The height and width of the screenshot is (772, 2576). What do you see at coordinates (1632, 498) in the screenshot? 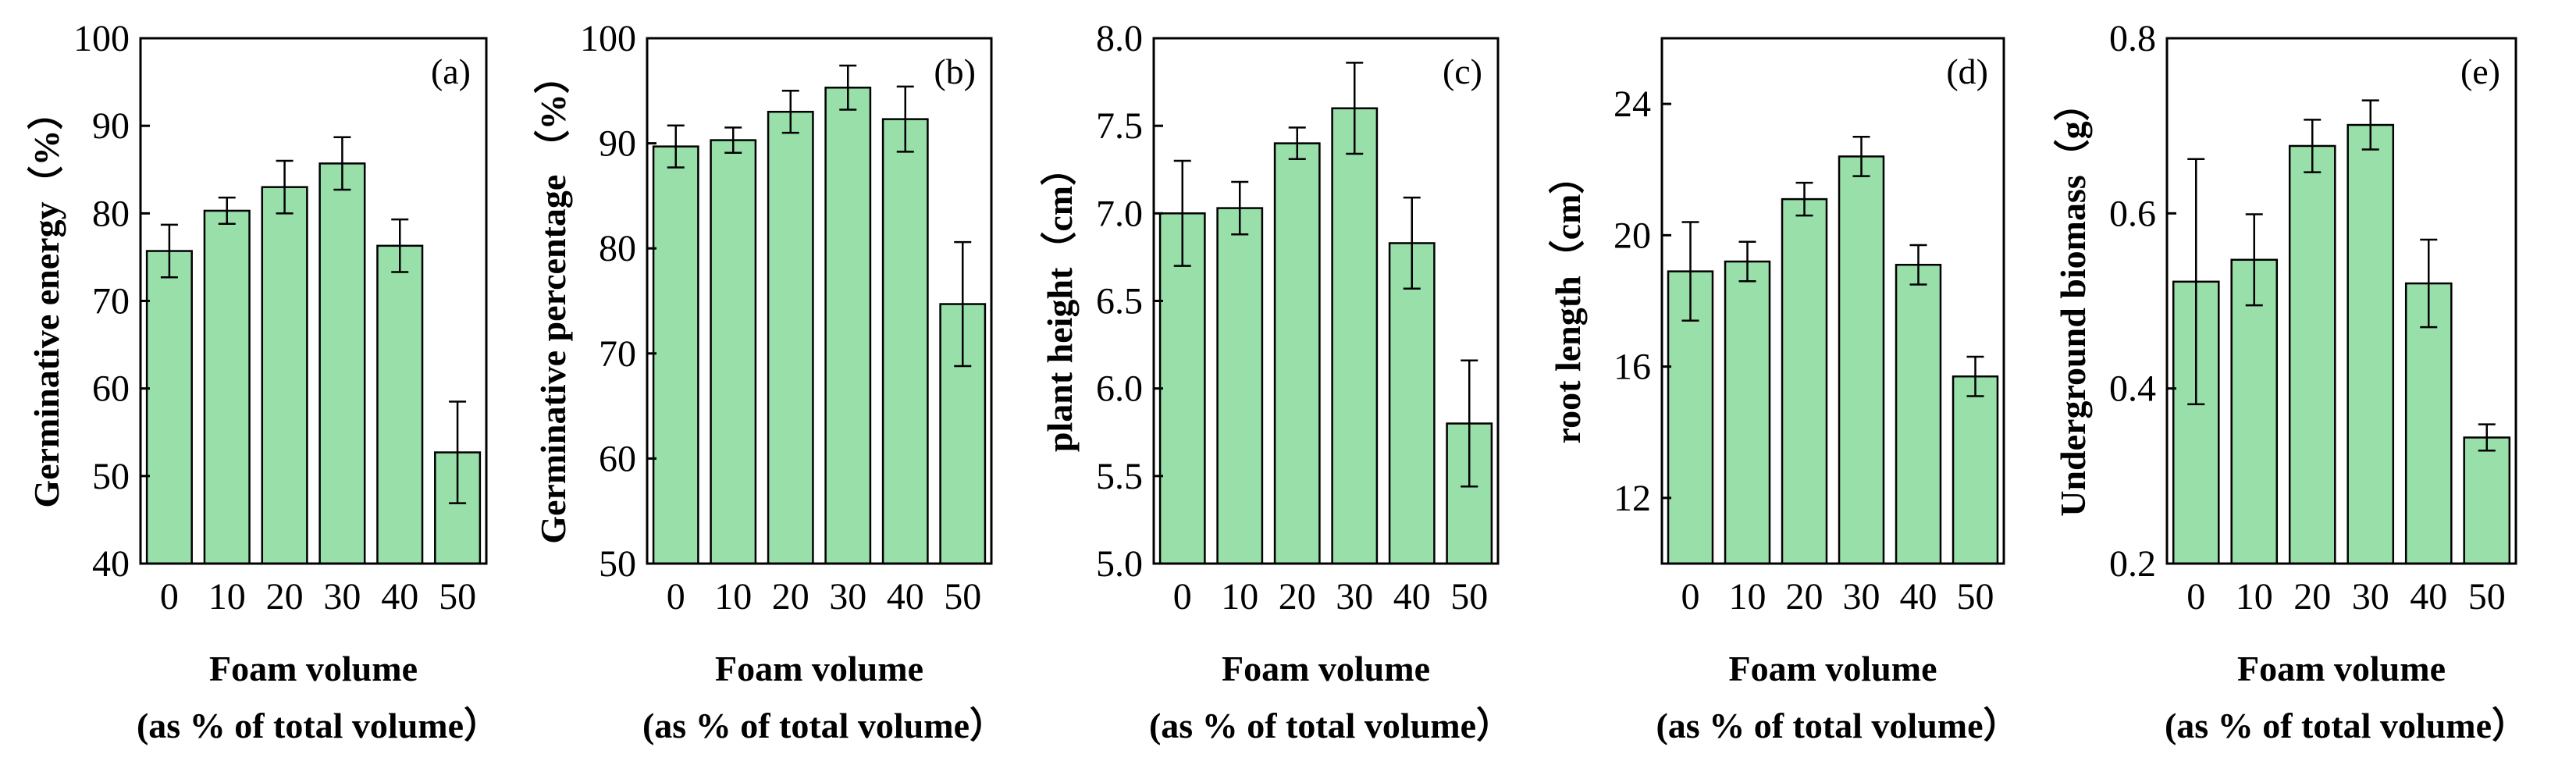
I see `y-tick-label: 12` at bounding box center [1632, 498].